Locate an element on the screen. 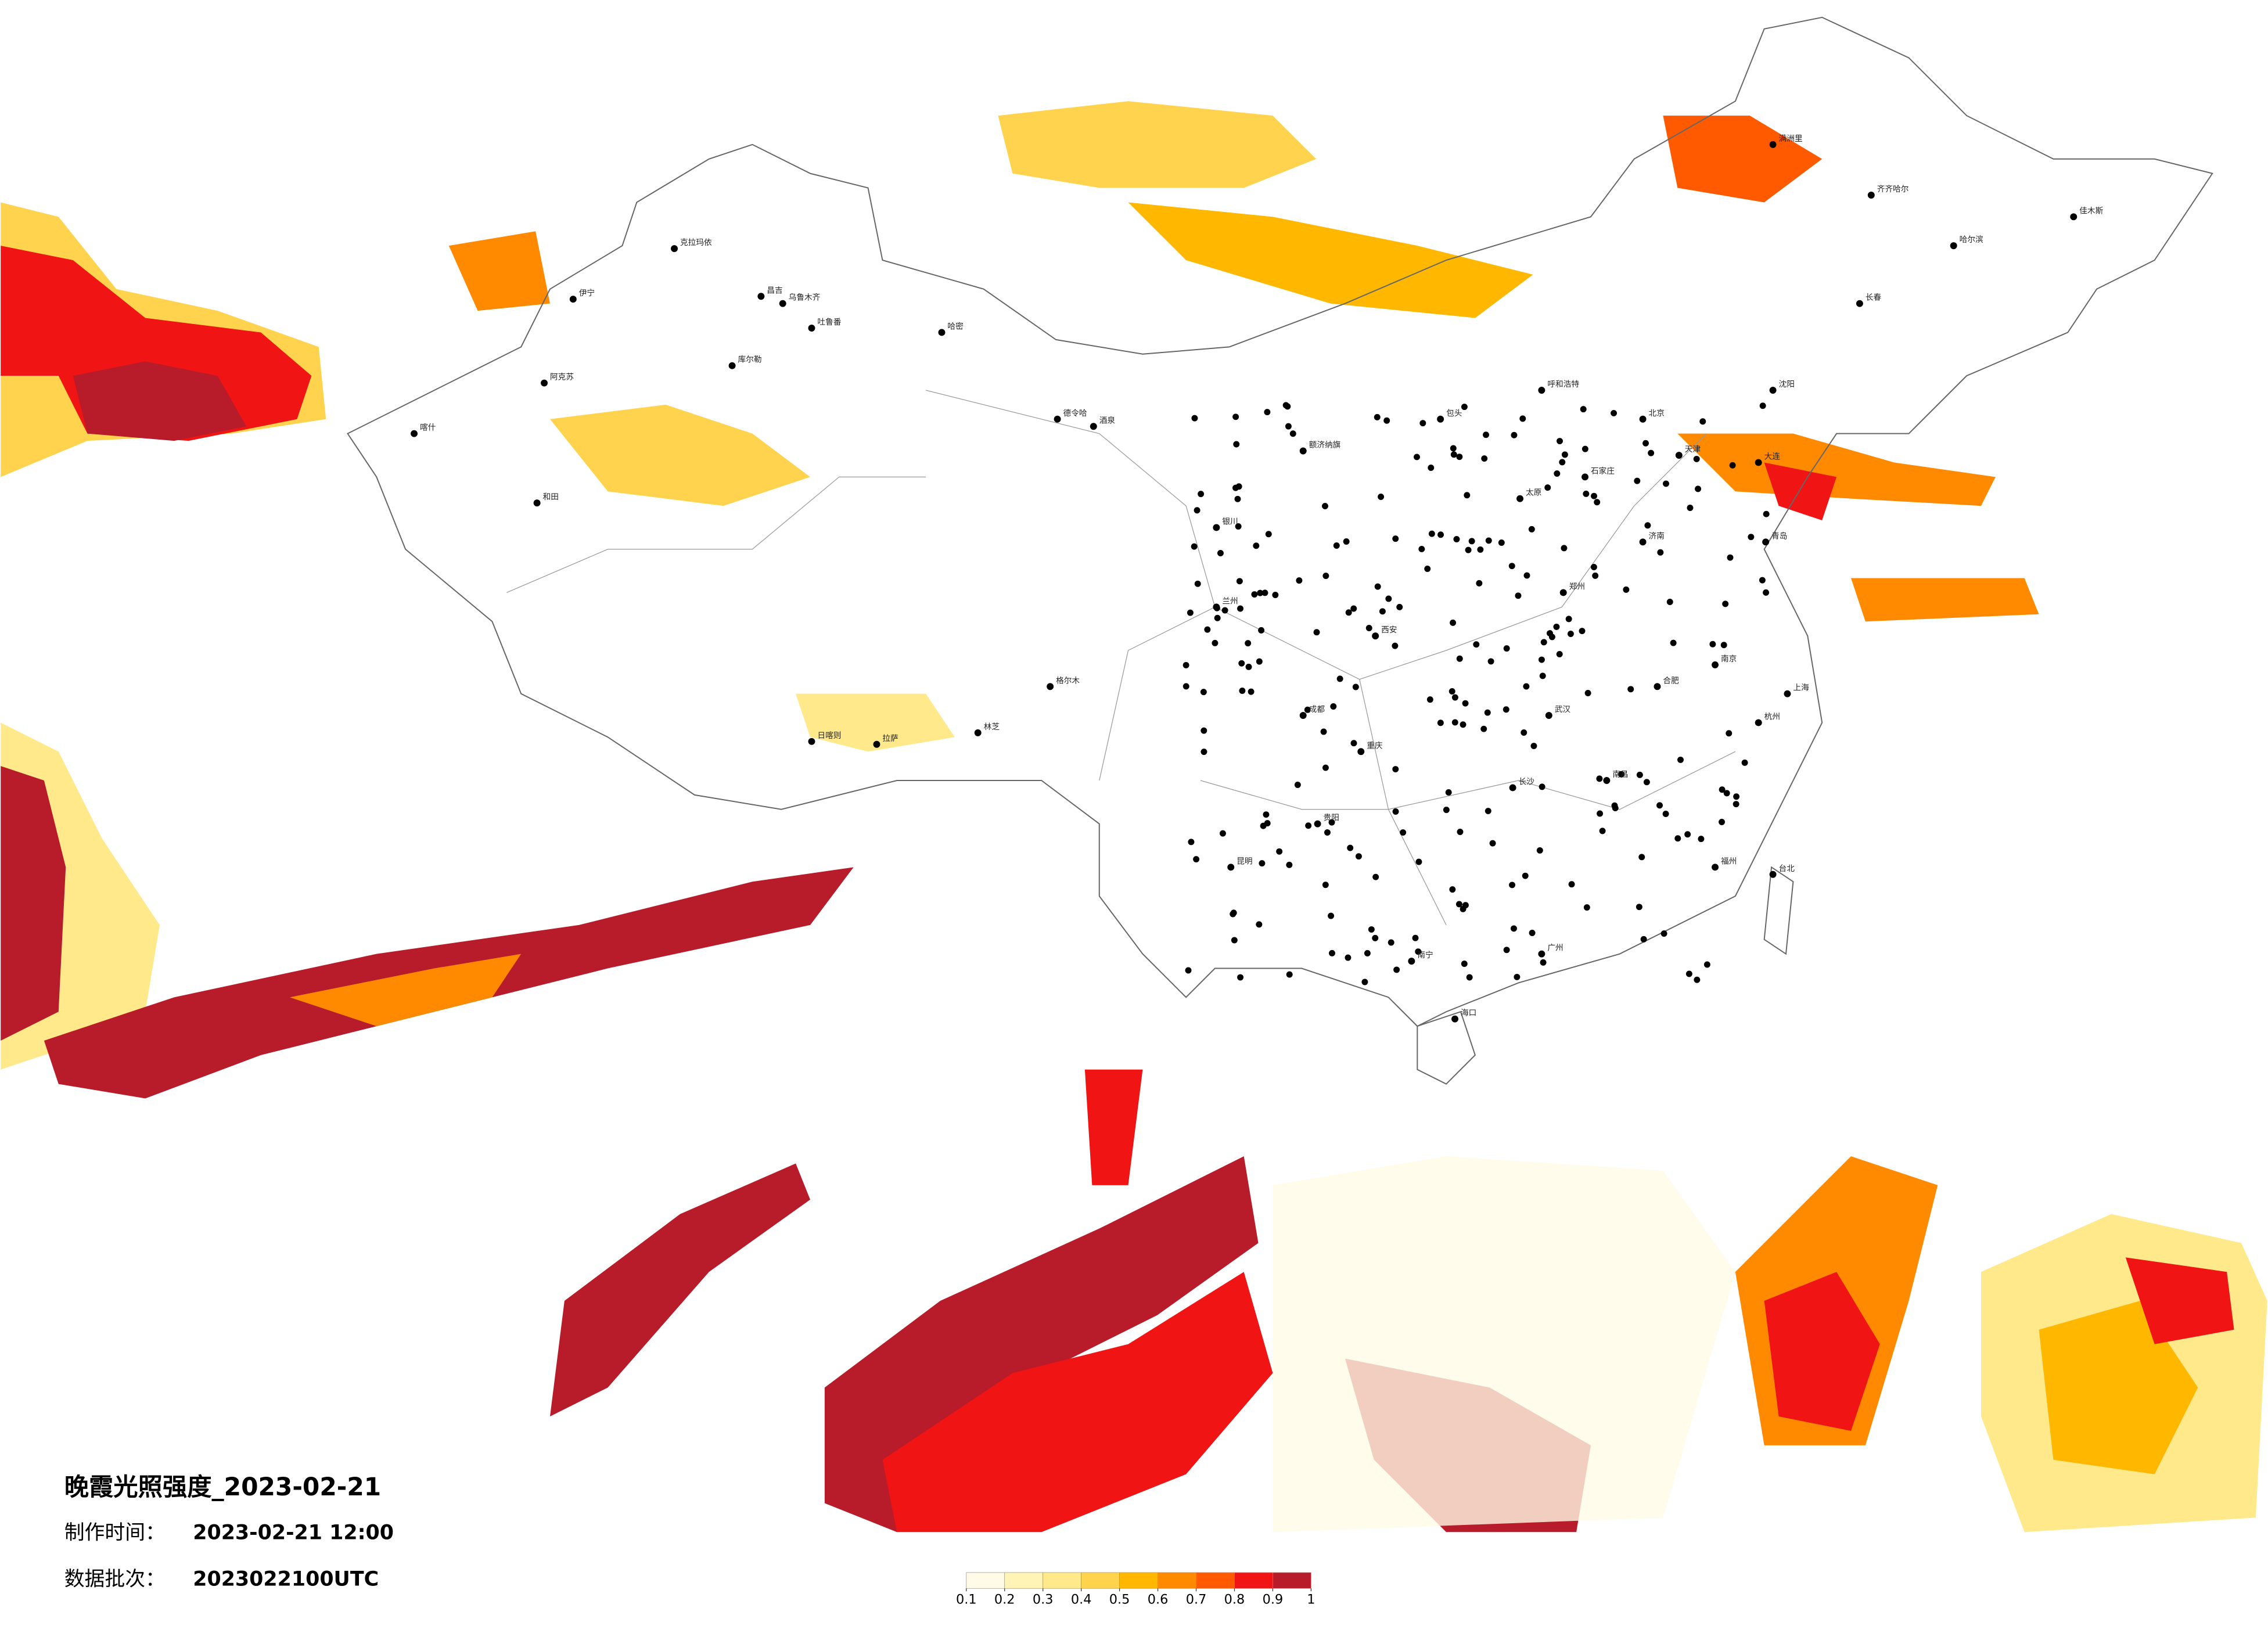 The image size is (2268, 1626). colorbar-tick-label: 0.9 is located at coordinates (1273, 1599).